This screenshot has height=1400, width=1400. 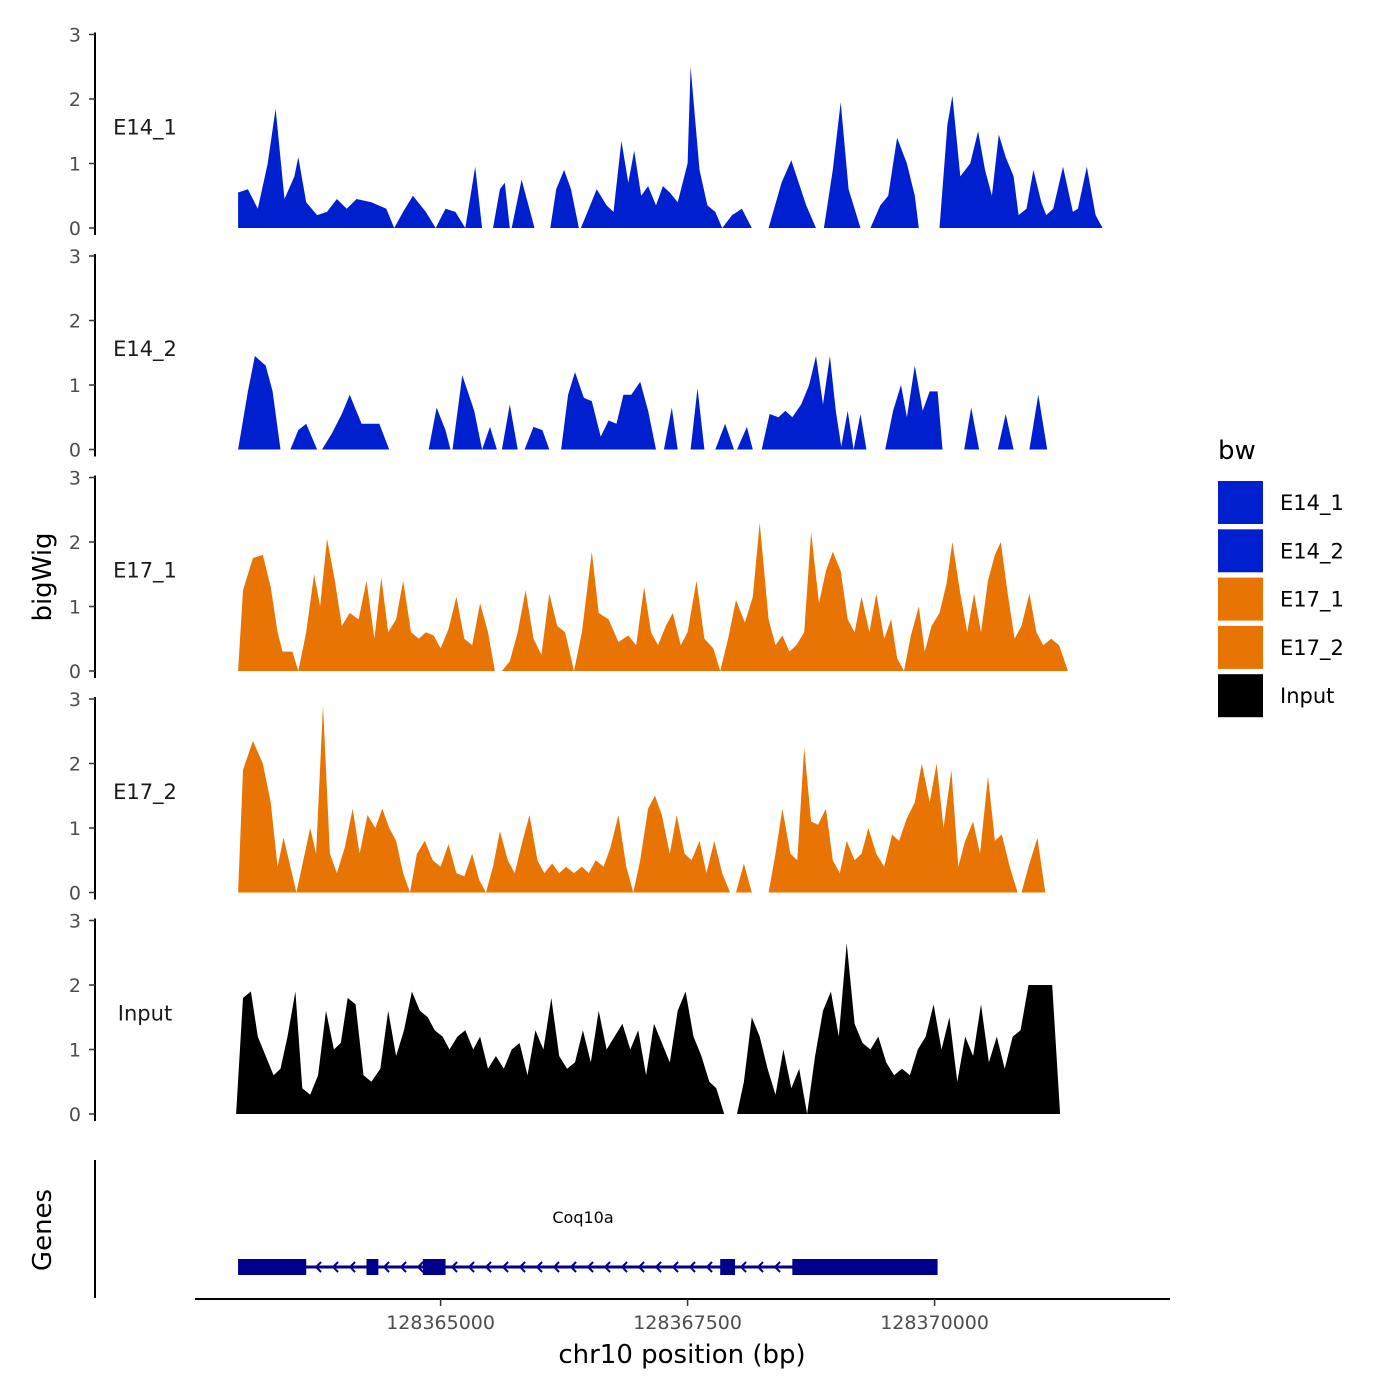 I want to click on genes-axis-title: Genes, so click(x=43, y=1230).